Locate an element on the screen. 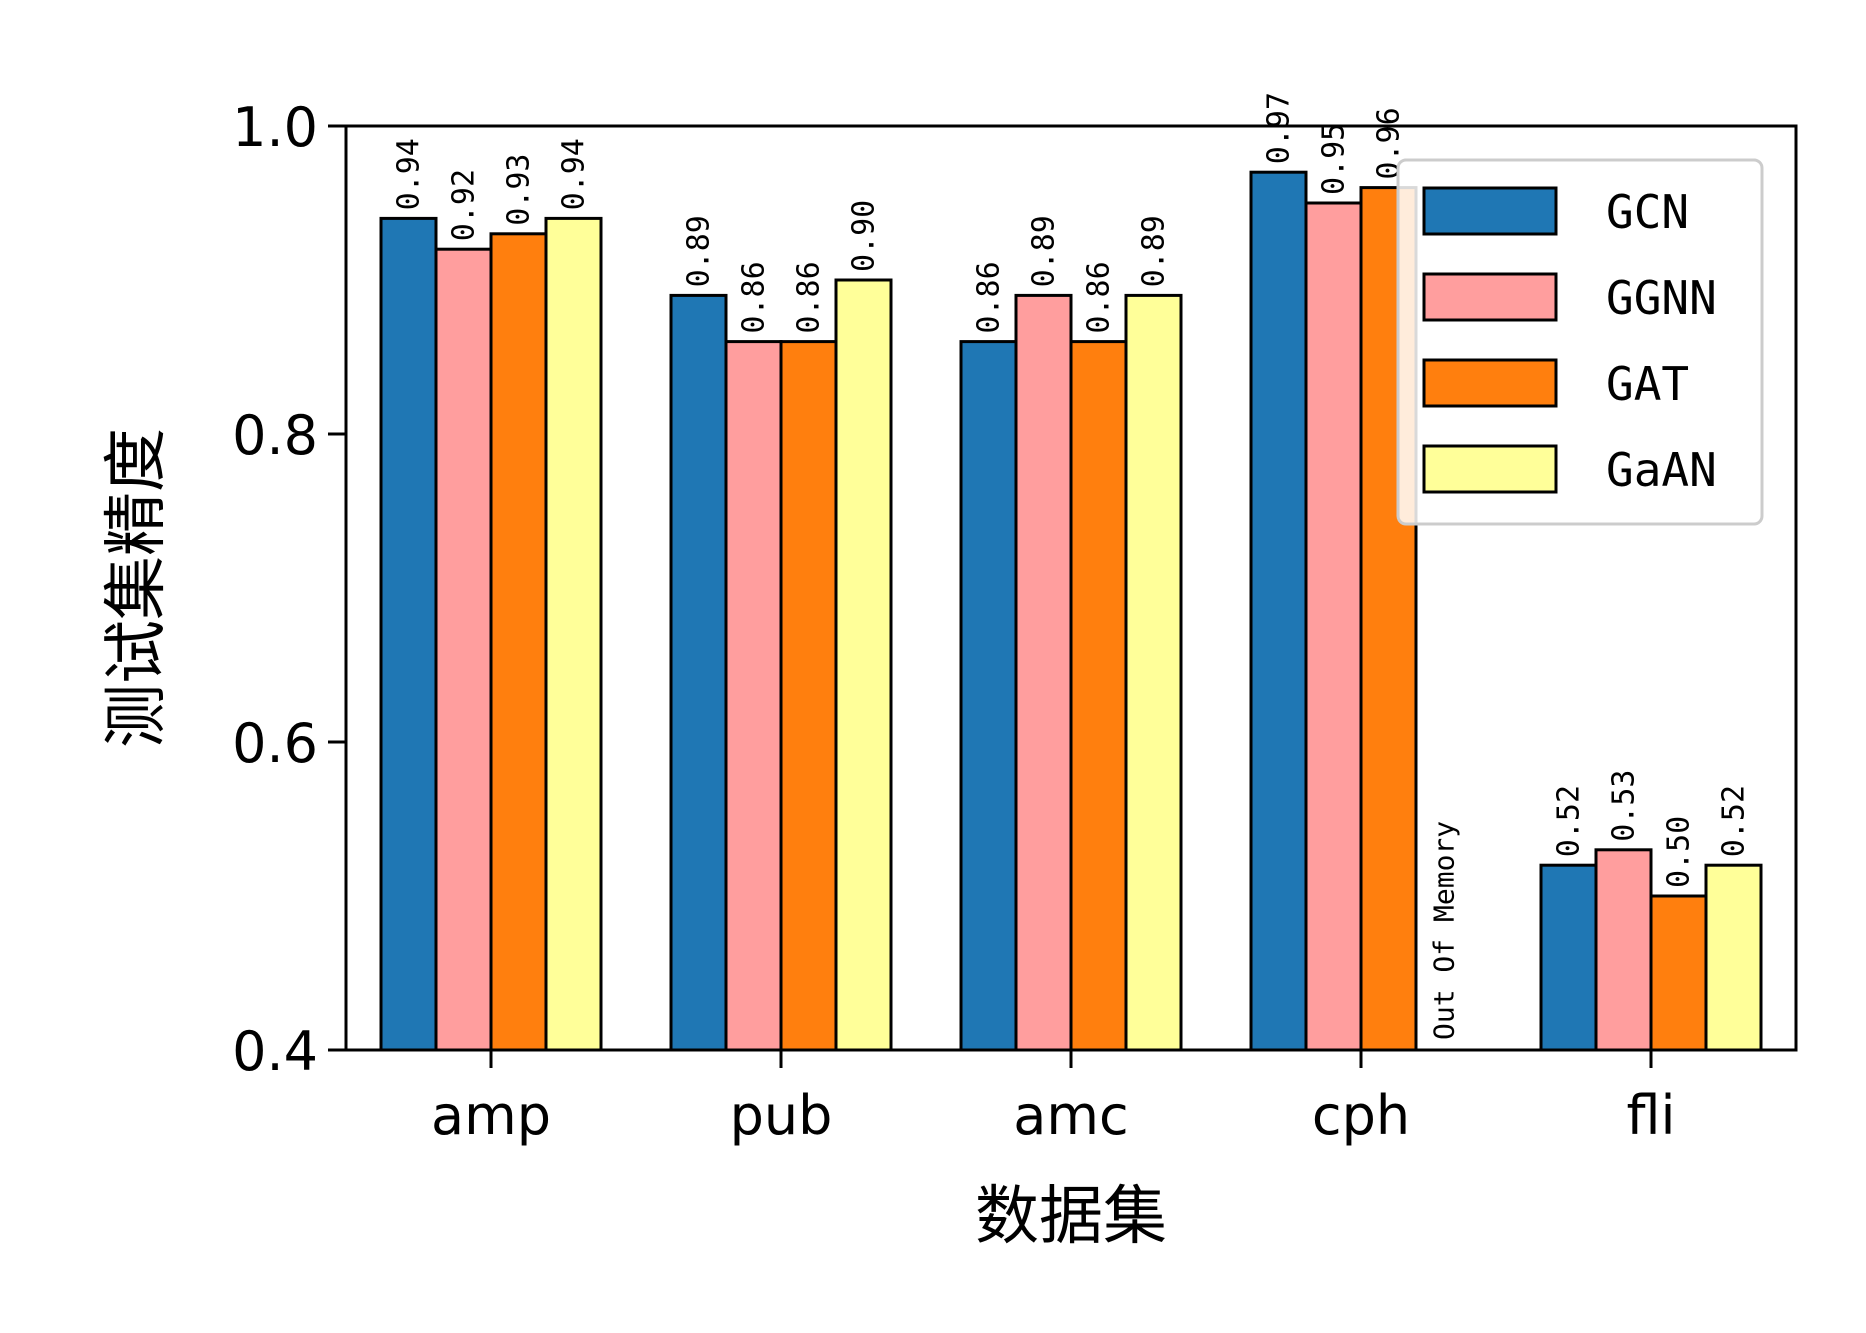  bar-gat-fli is located at coordinates (1678, 973).